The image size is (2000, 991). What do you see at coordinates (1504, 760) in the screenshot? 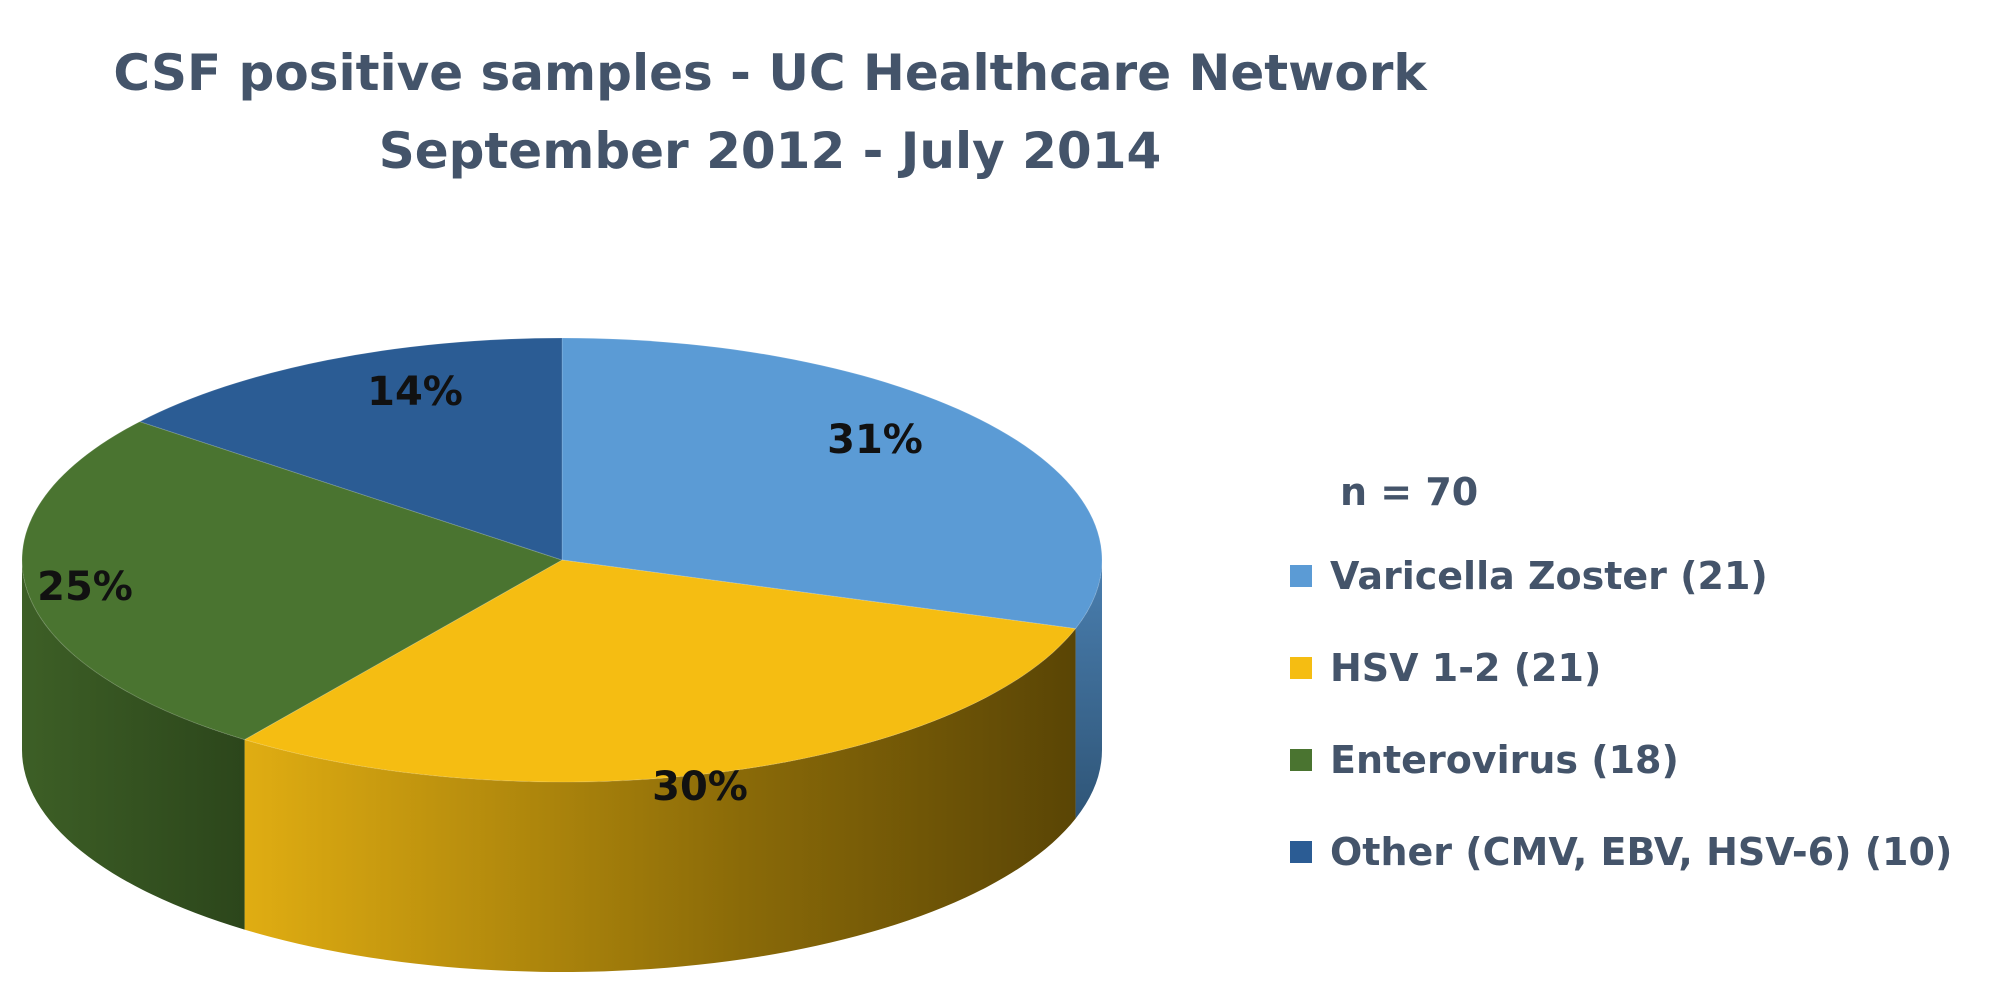
I see `legend-label: Enterovirus (18)` at bounding box center [1504, 760].